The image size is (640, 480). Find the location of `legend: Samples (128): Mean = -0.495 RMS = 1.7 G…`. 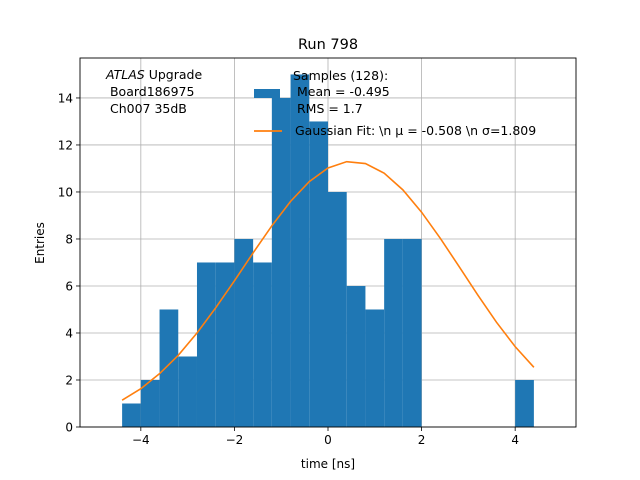

legend: Samples (128): Mean = -0.495 RMS = 1.7 G… is located at coordinates (395, 103).